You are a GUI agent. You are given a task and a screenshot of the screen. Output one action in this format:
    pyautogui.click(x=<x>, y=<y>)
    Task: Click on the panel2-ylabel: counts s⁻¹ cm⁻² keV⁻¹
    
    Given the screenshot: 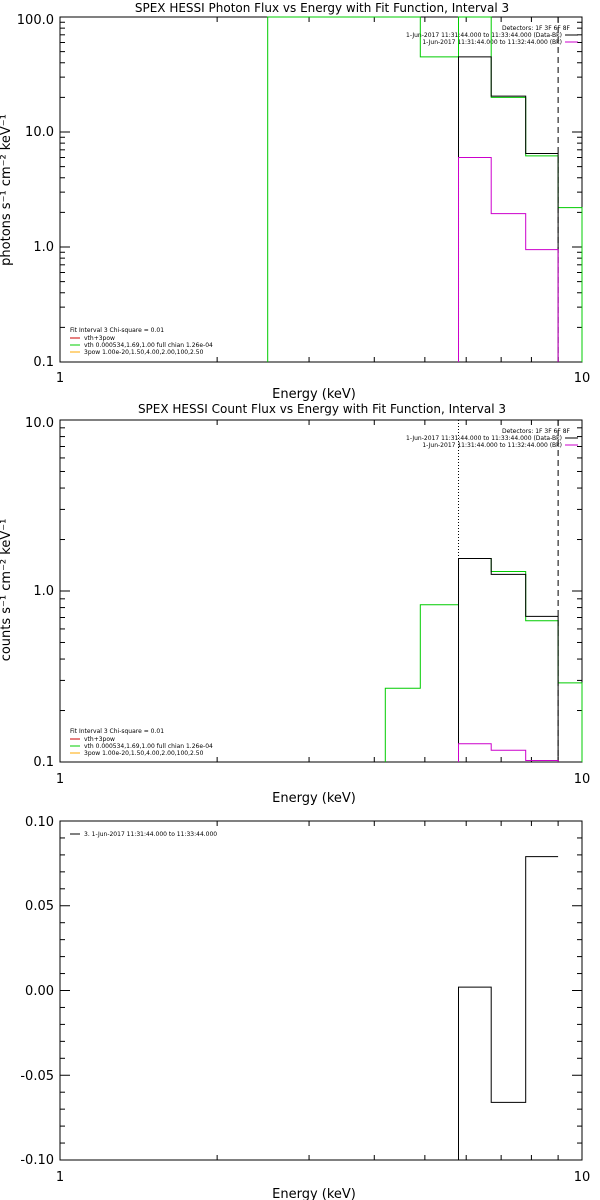 What is the action you would take?
    pyautogui.click(x=7, y=590)
    